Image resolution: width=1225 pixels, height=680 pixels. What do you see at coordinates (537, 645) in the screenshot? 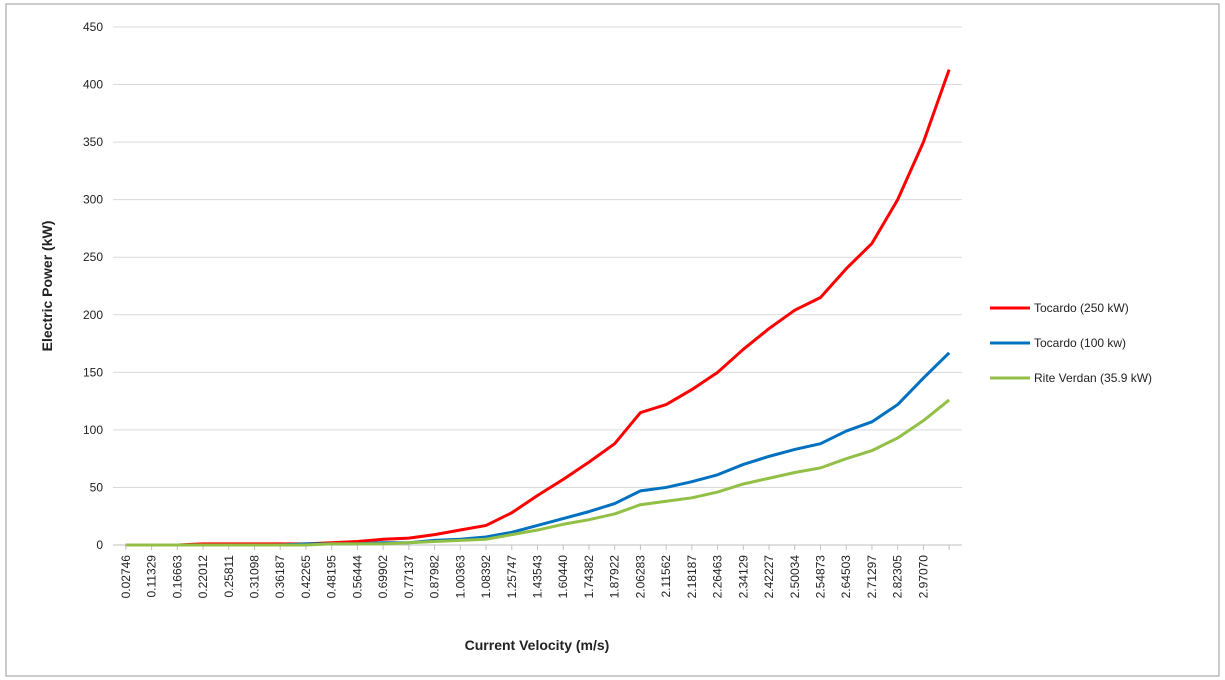
I see `x-axis-title: Current Velocity (m/s)` at bounding box center [537, 645].